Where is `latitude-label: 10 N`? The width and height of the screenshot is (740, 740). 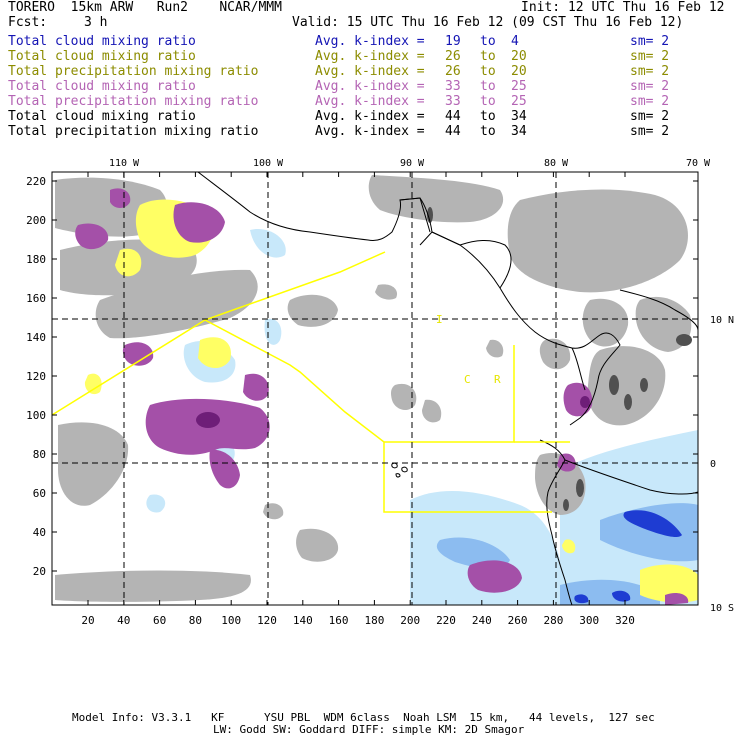
latitude-label: 10 N is located at coordinates (722, 320).